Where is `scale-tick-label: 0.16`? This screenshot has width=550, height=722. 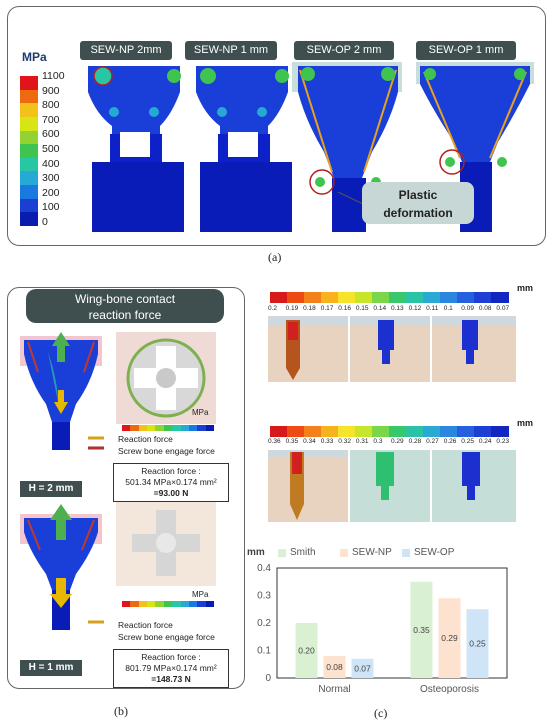 scale-tick-label: 0.16 is located at coordinates (344, 308).